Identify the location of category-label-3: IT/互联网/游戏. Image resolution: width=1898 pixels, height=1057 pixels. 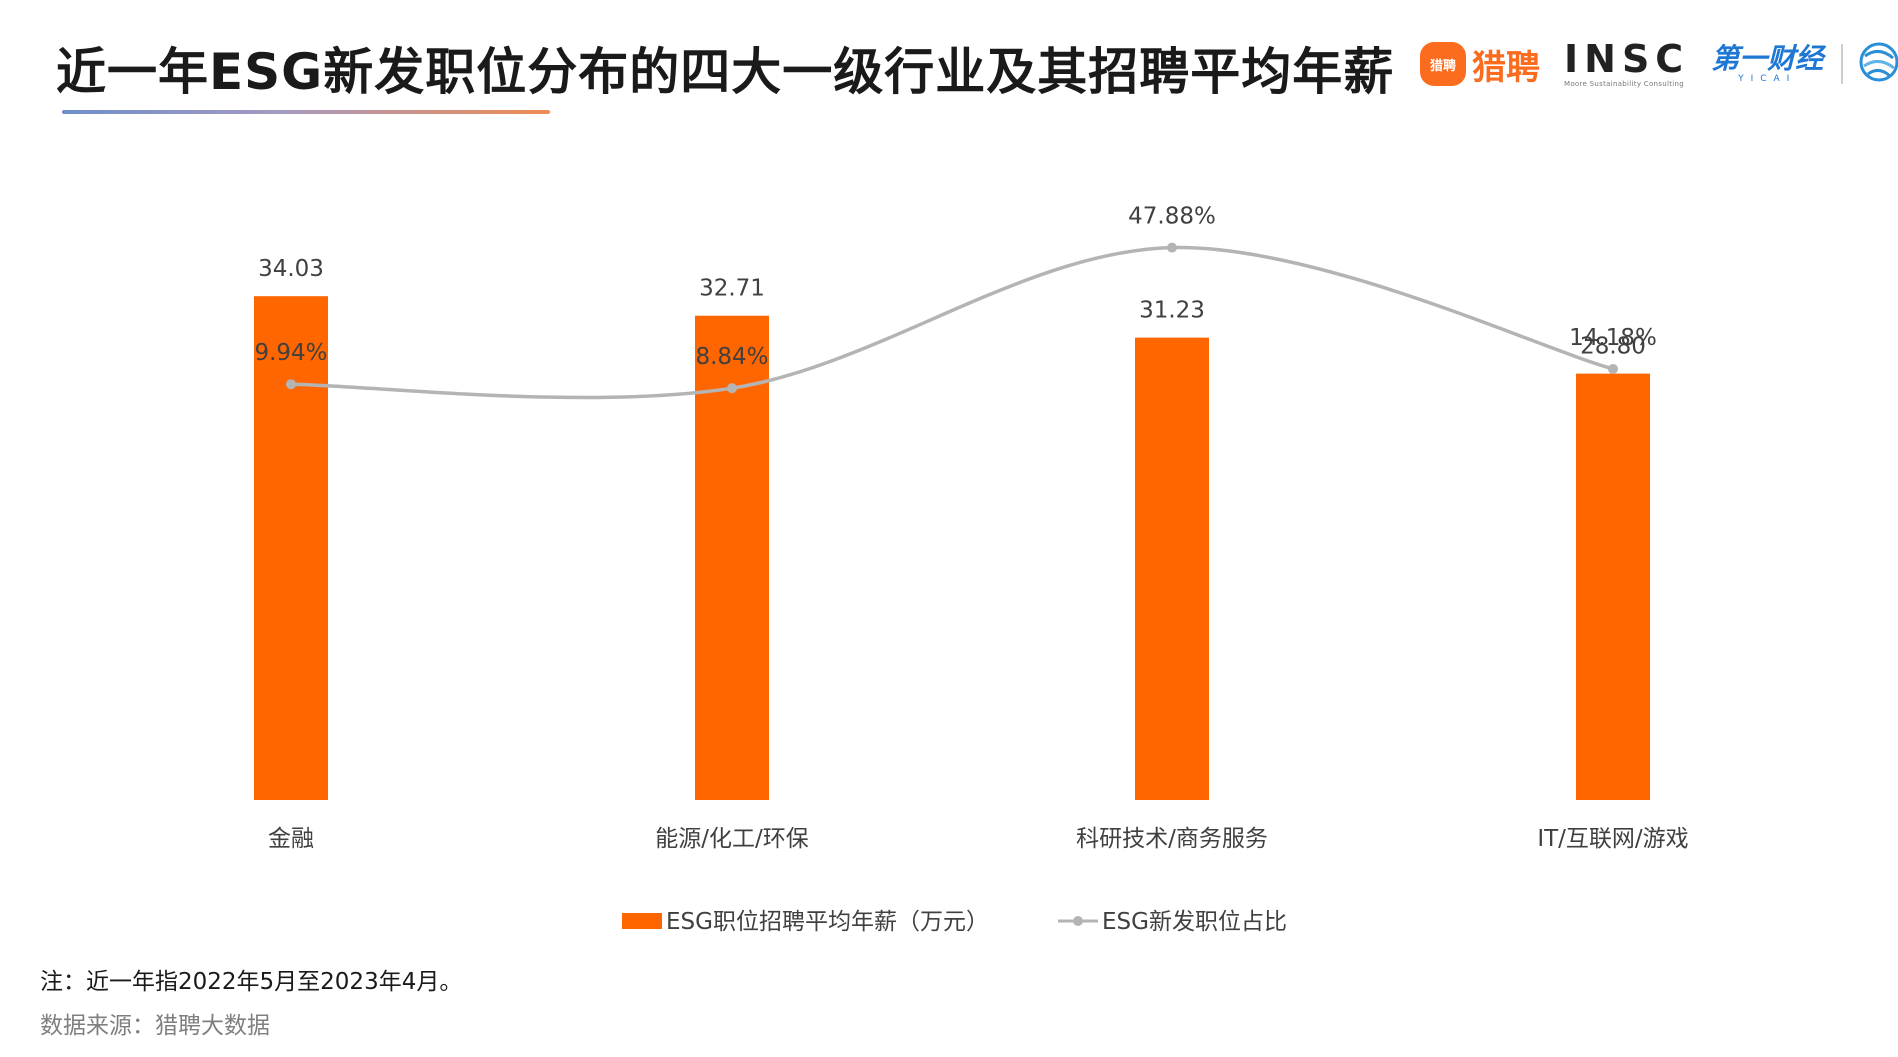
(1612, 839).